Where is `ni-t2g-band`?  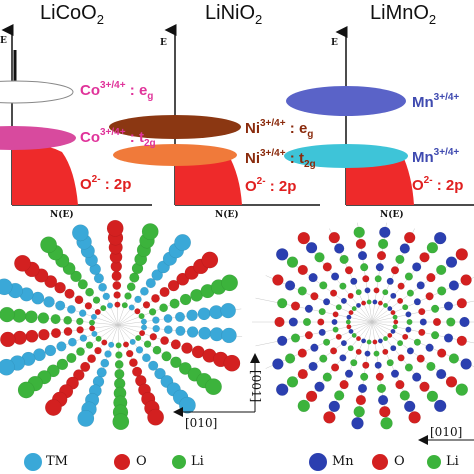 ni-t2g-band is located at coordinates (175, 155).